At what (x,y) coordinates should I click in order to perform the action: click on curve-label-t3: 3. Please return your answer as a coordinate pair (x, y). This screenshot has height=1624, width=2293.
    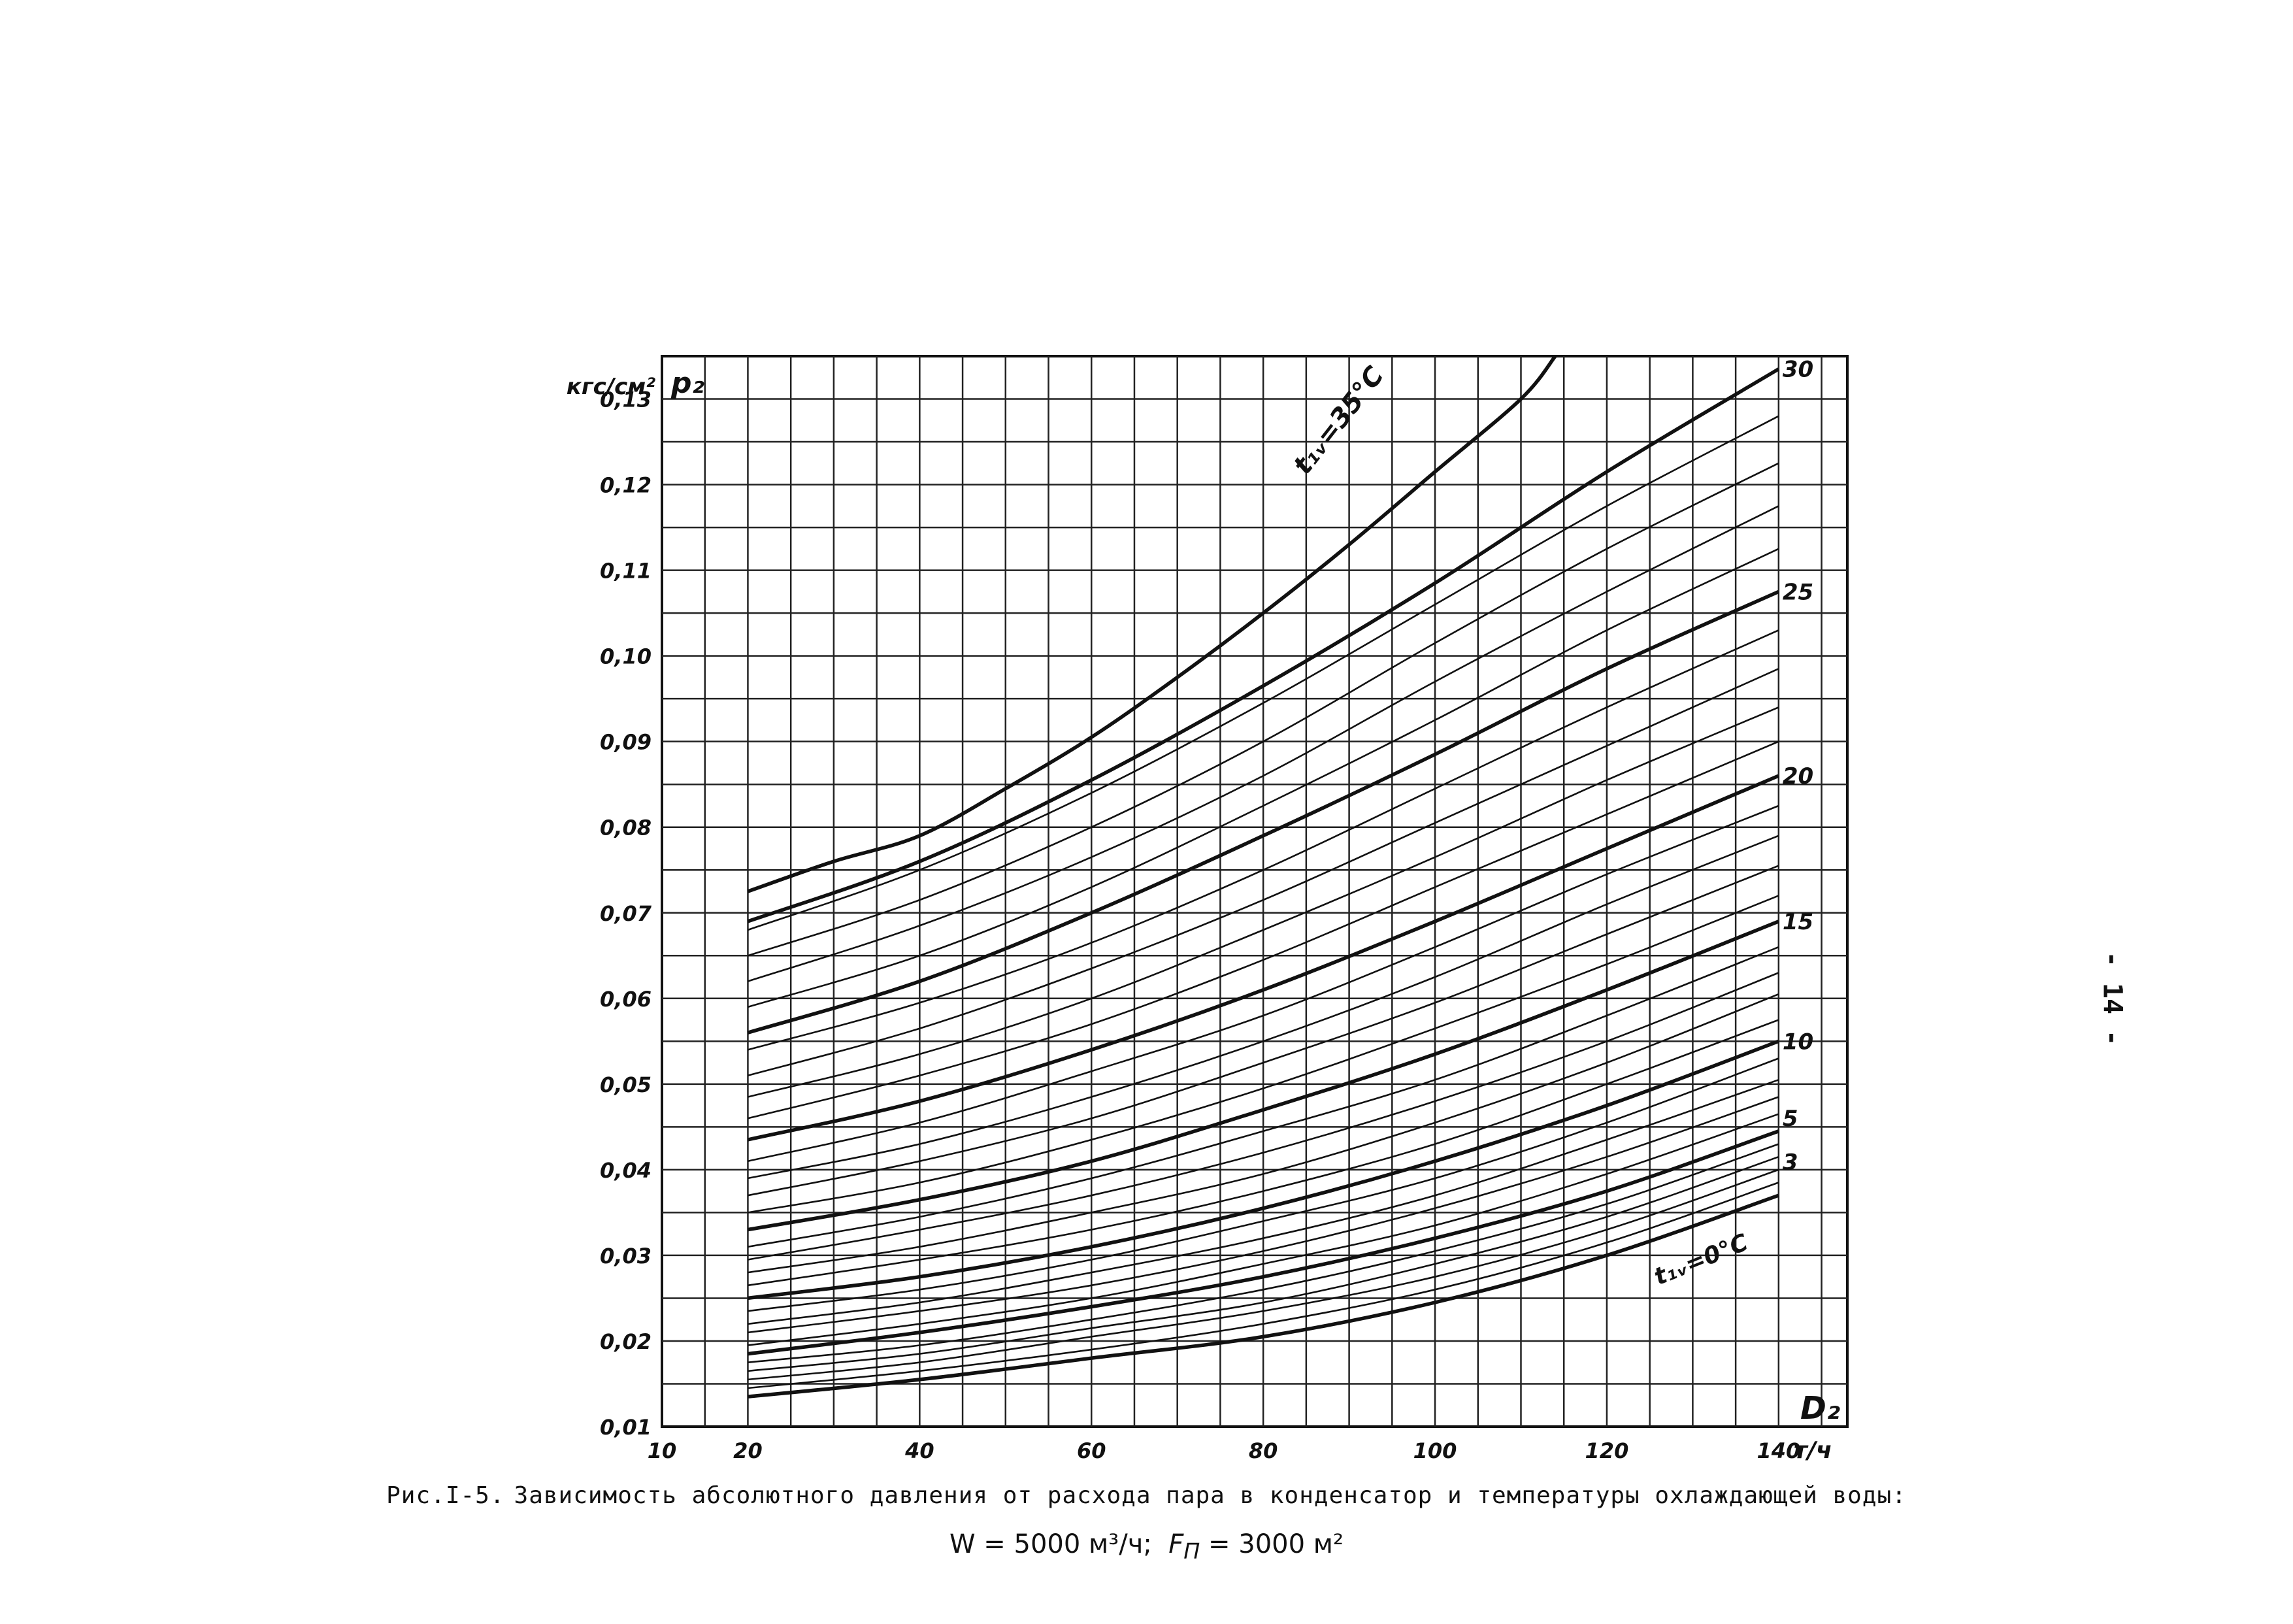
    Looking at the image, I should click on (1791, 1163).